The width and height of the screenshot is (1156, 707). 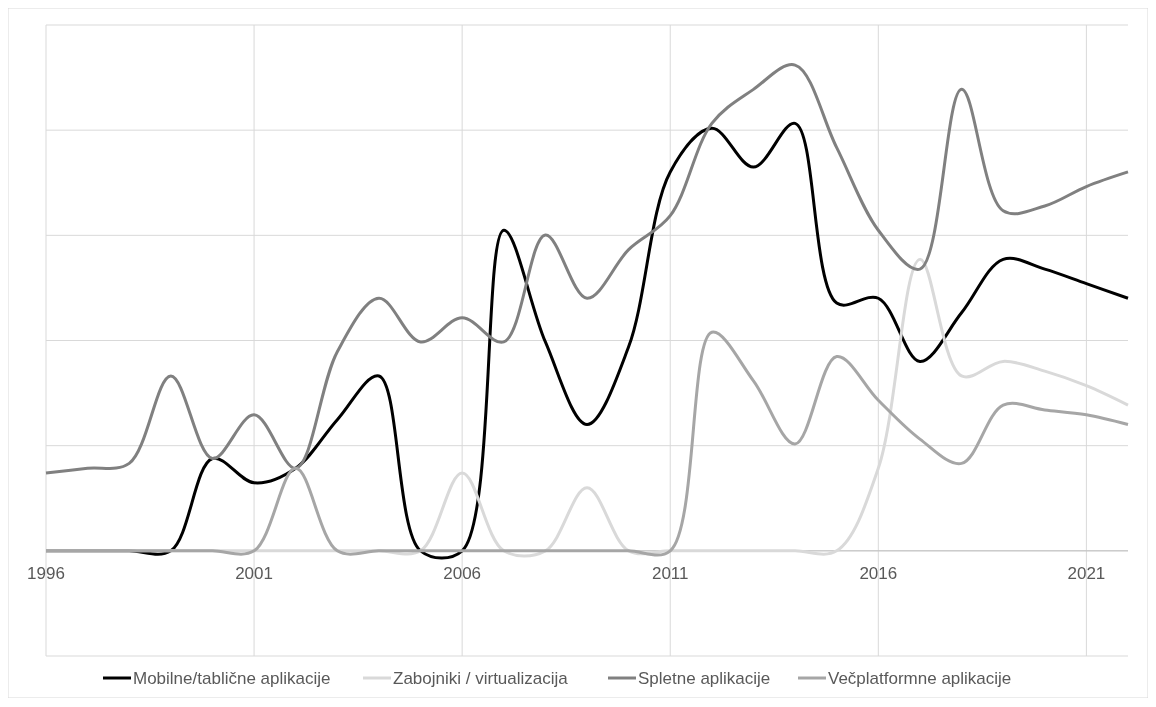 What do you see at coordinates (670, 573) in the screenshot?
I see `x-tick-label: 2011` at bounding box center [670, 573].